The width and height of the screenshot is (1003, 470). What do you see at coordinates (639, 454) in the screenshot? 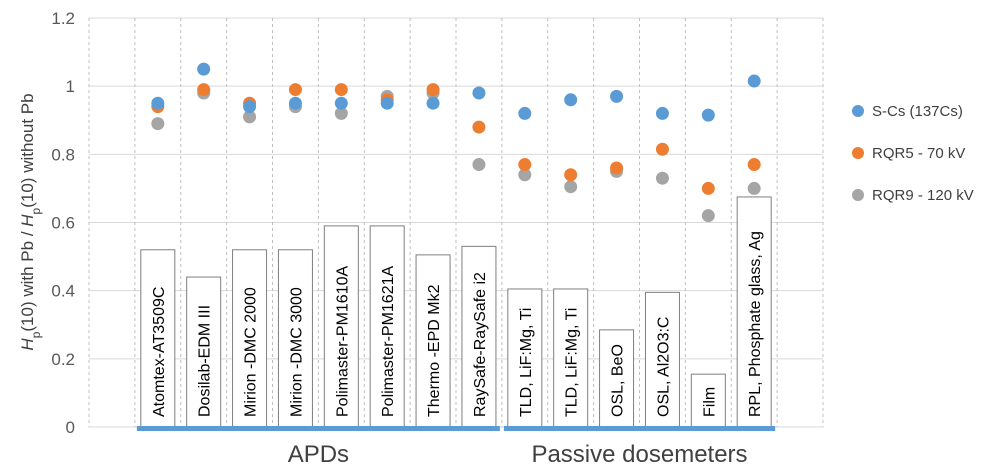
I see `group-label: Passive dosemeters` at bounding box center [639, 454].